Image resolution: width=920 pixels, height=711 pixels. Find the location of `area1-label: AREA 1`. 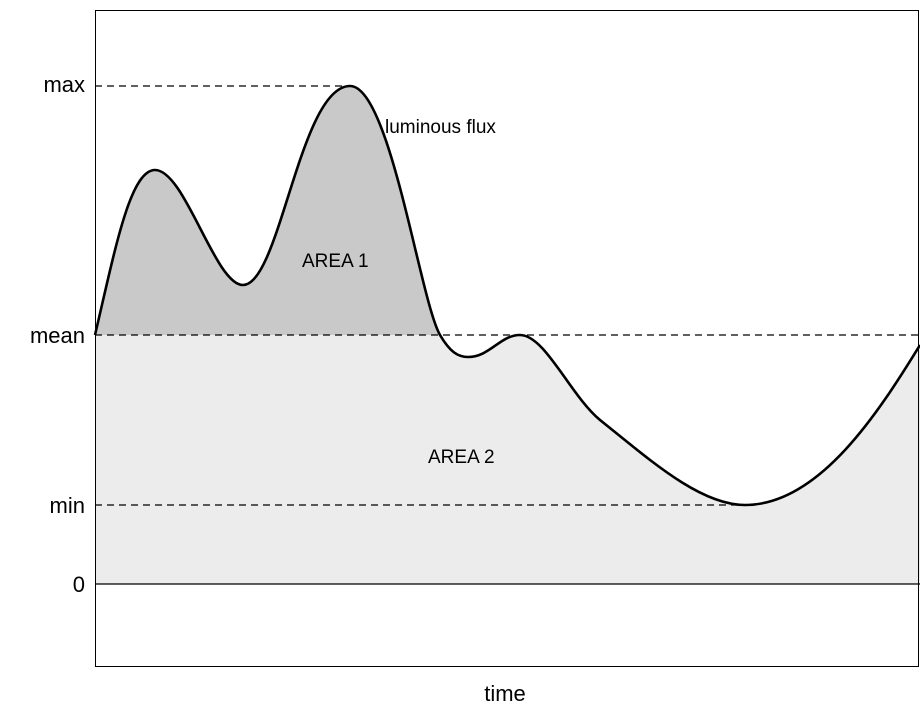

area1-label: AREA 1 is located at coordinates (335, 261).